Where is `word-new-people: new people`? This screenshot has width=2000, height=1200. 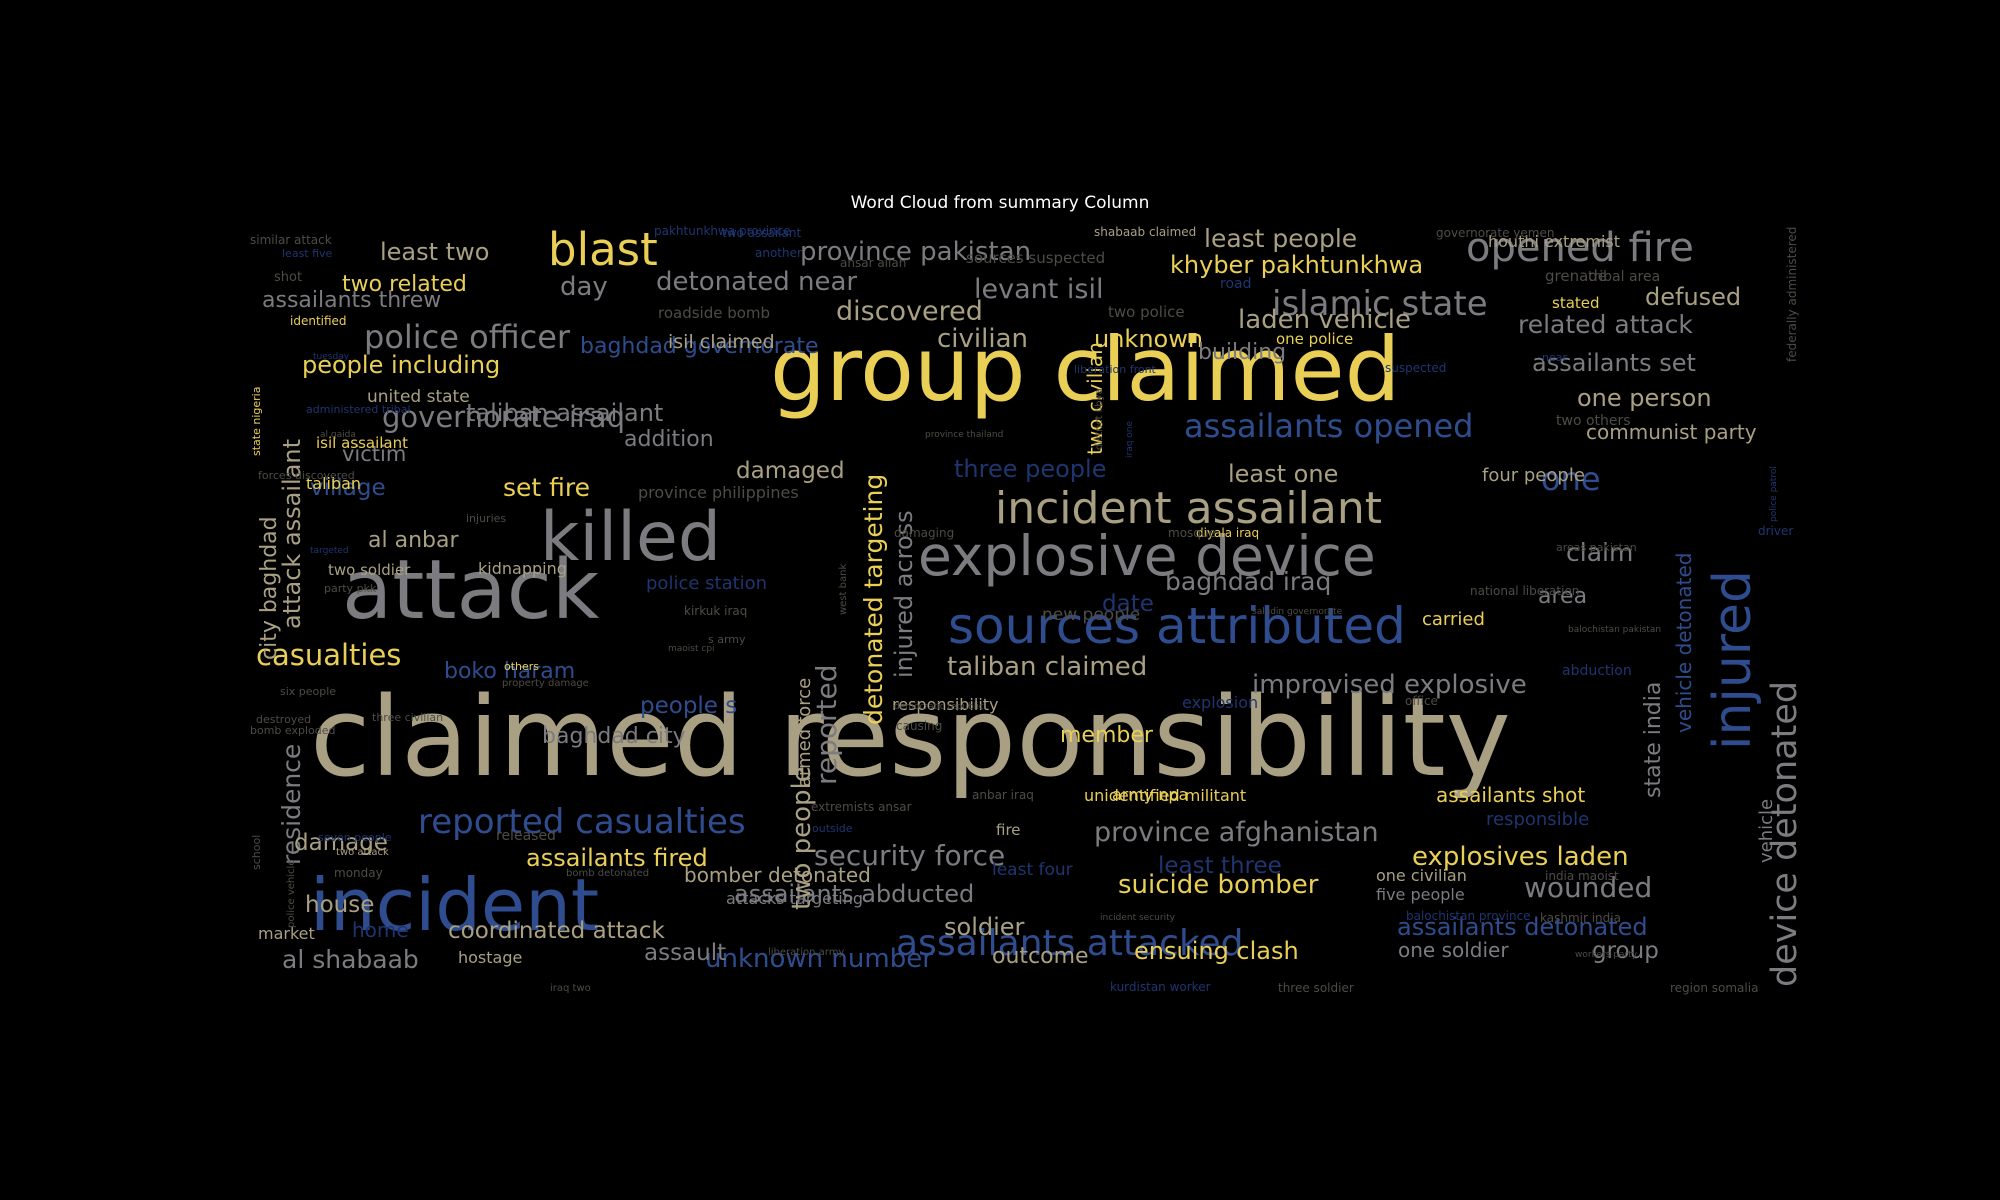 word-new-people: new people is located at coordinates (1091, 615).